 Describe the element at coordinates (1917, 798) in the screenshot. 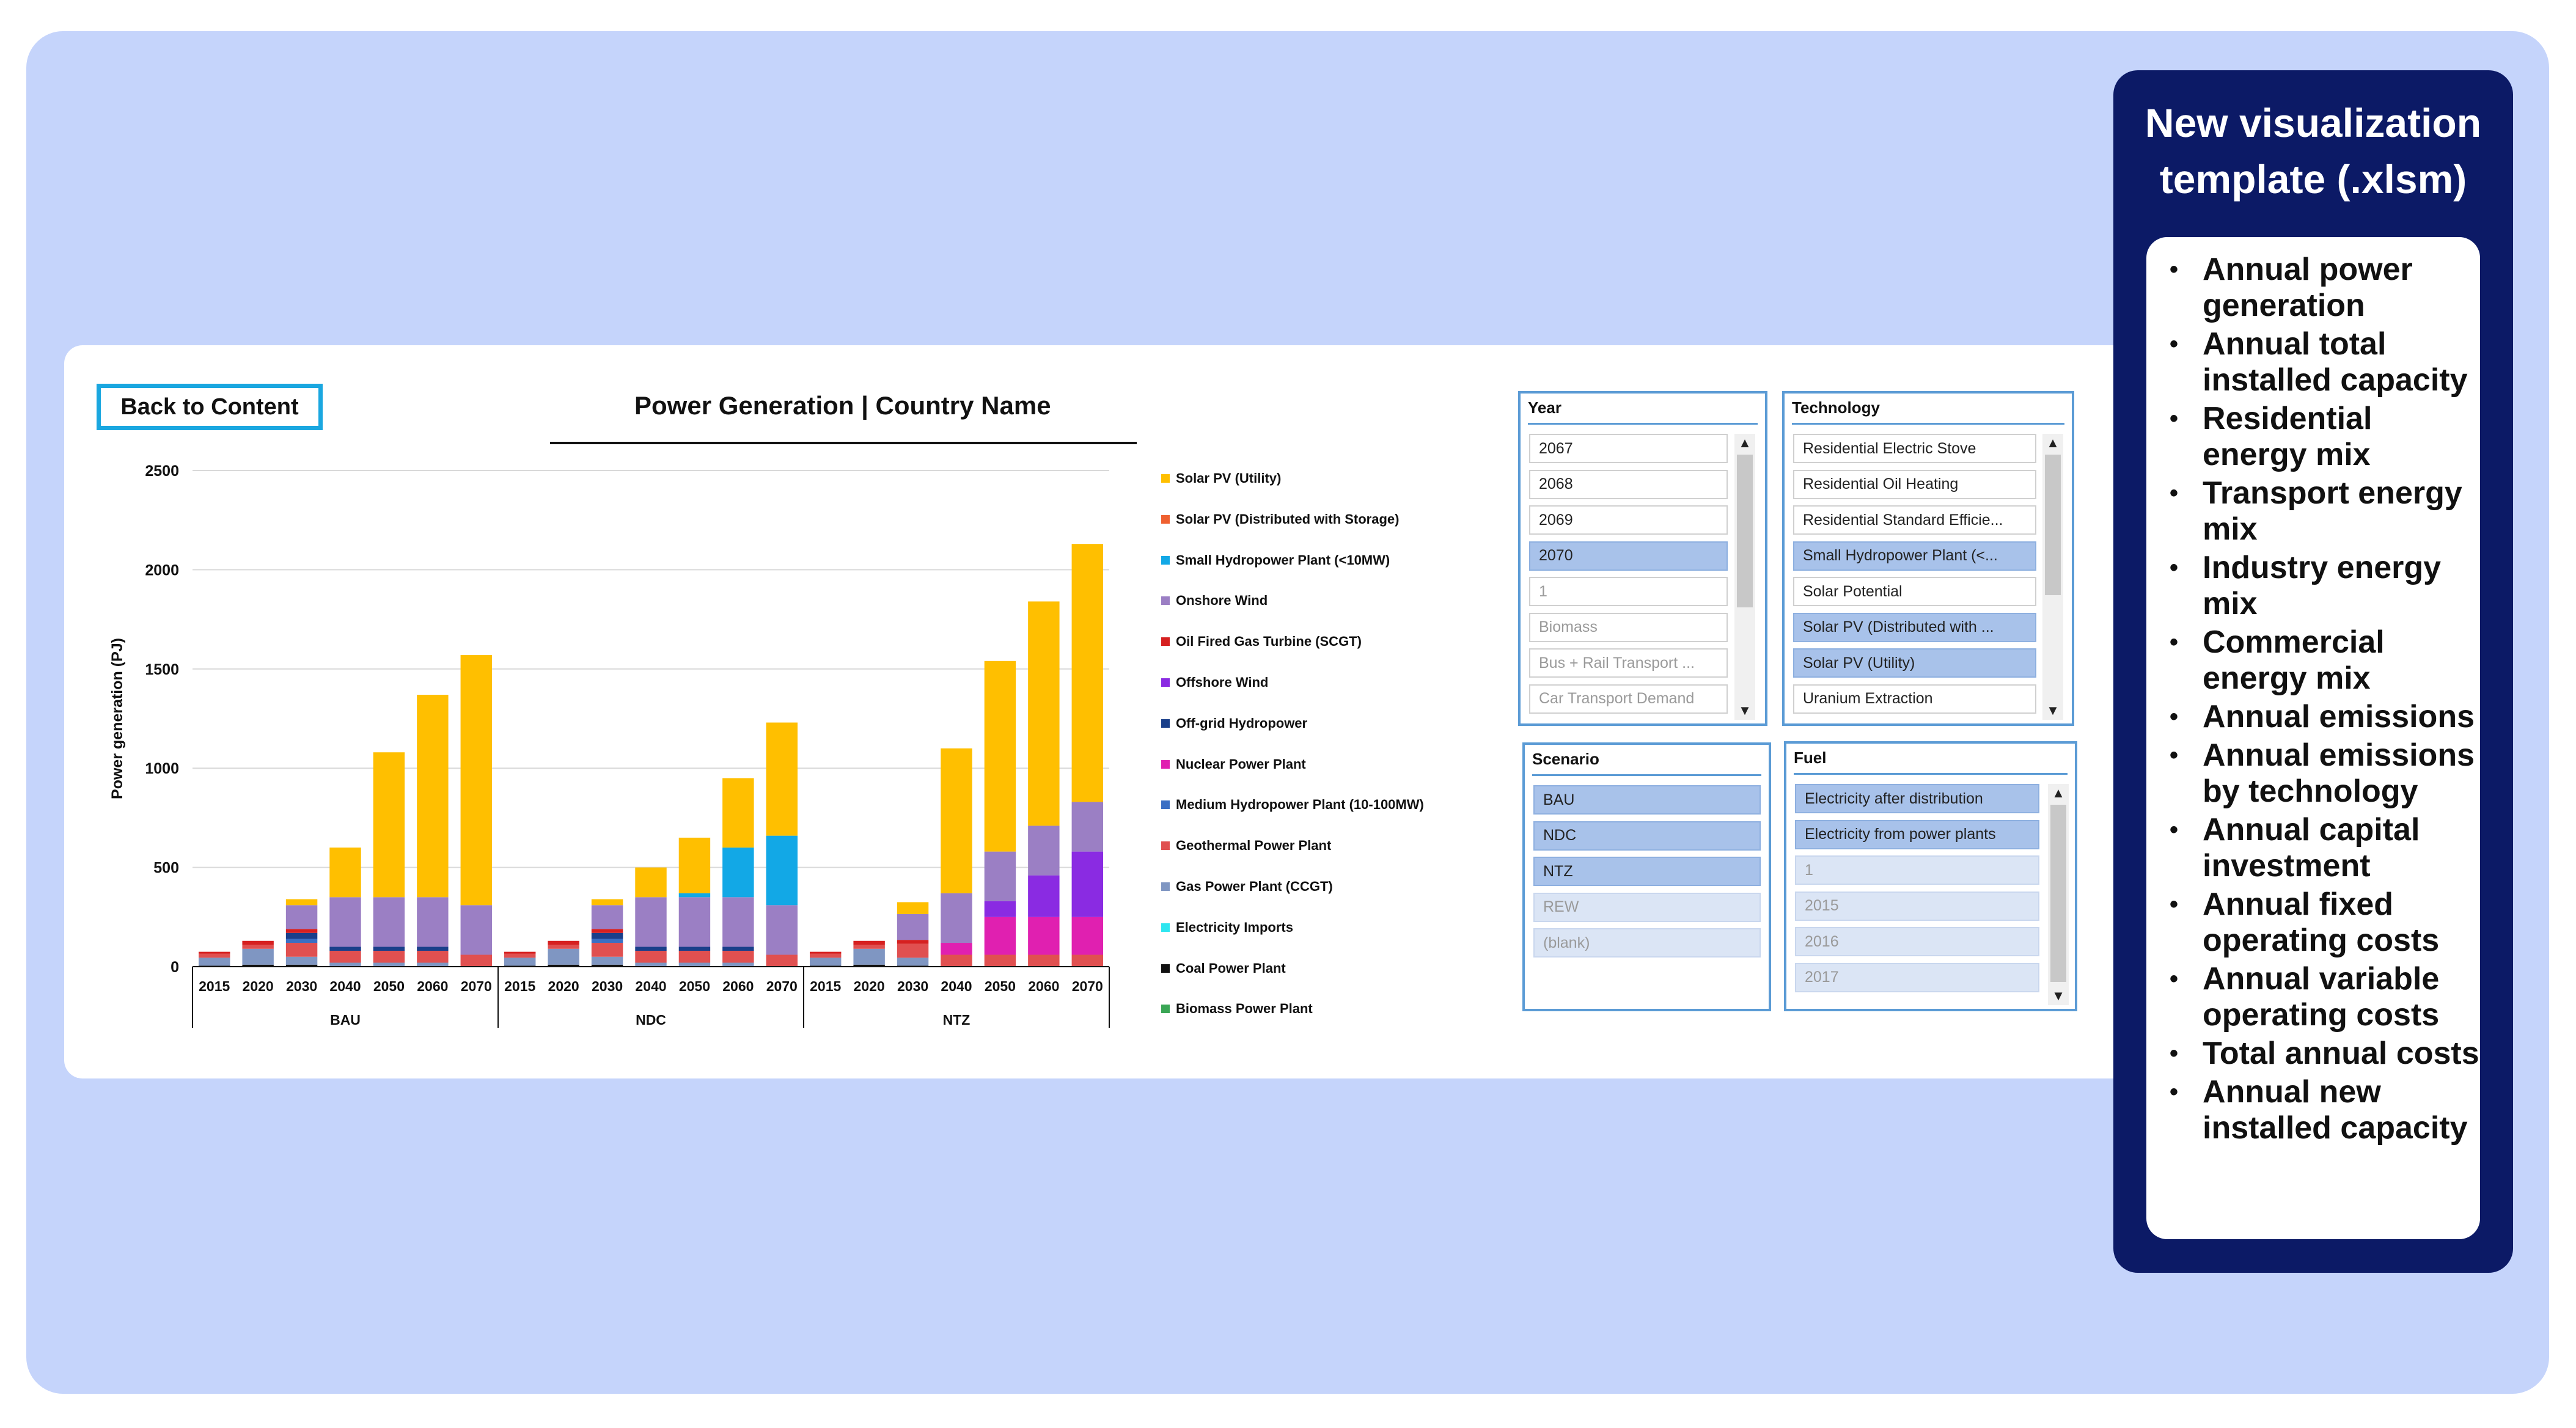

I see `fuel-slicer-item: Electricity after distribution` at that location.